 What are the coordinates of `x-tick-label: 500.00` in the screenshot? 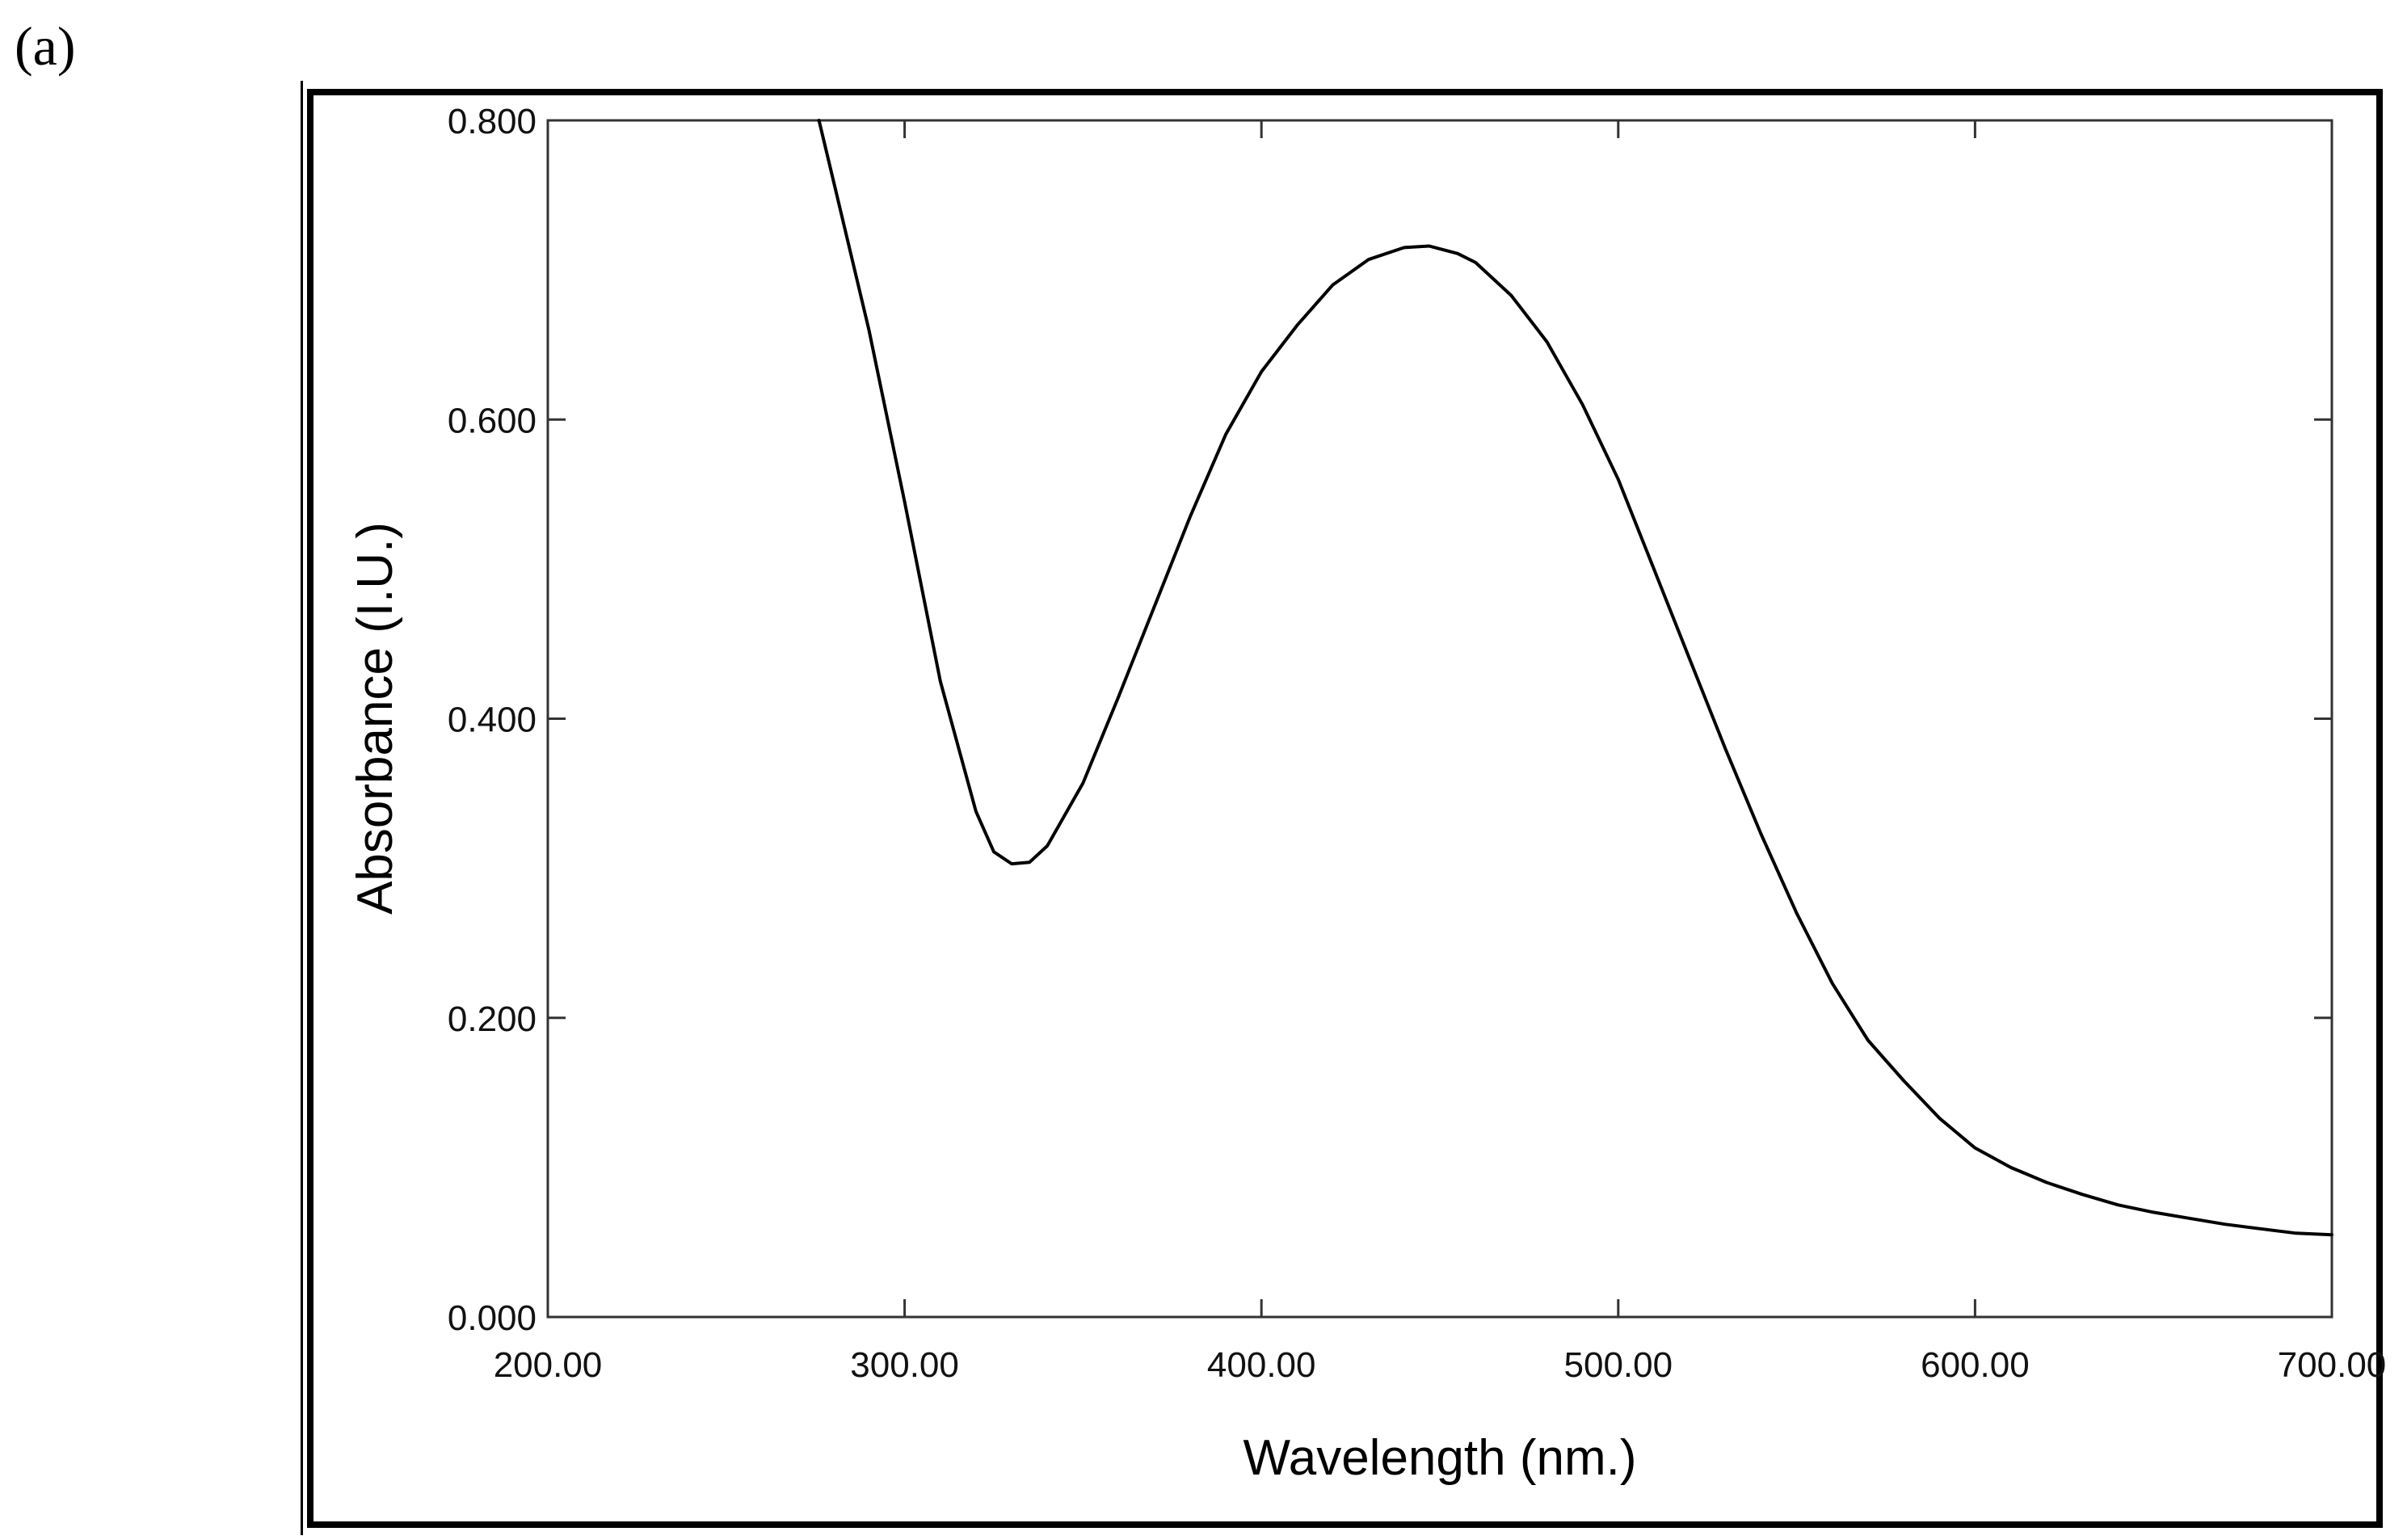 It's located at (1618, 1365).